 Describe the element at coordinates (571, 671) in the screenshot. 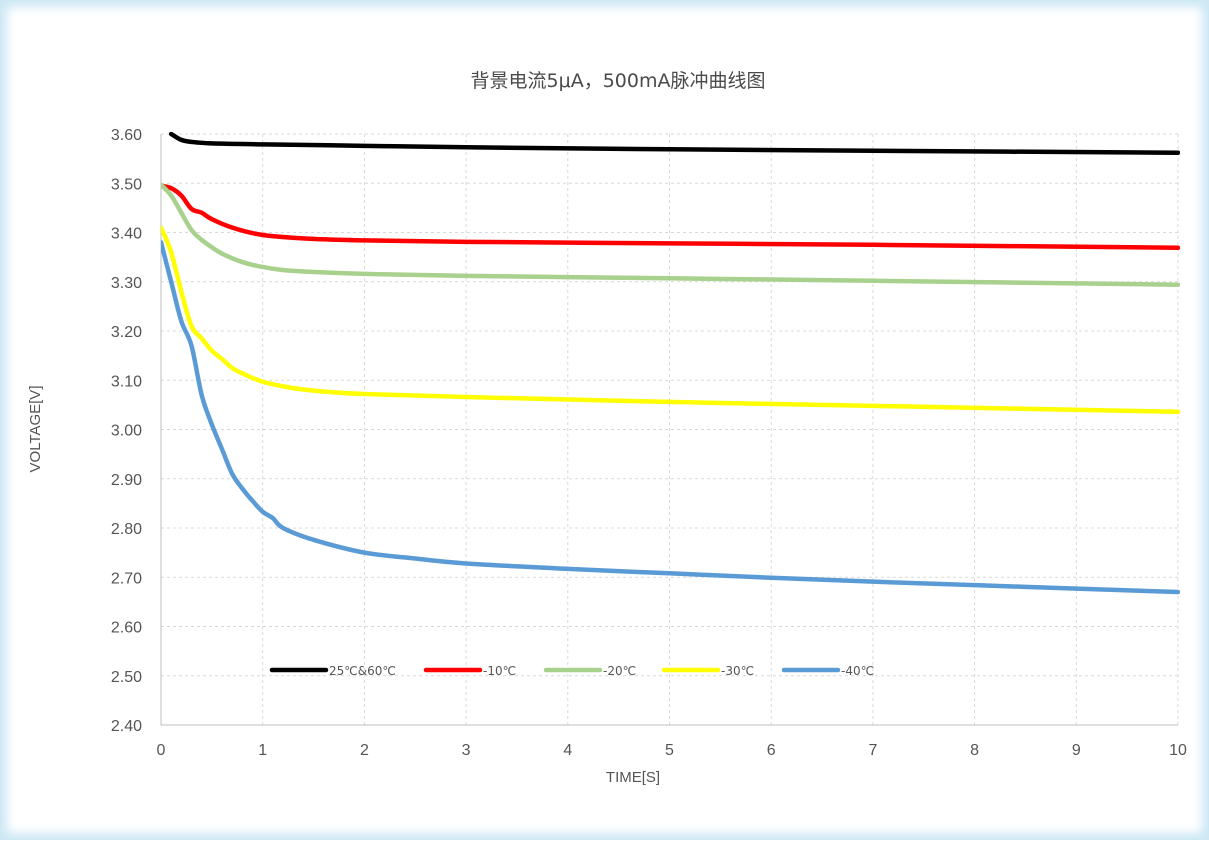

I see `legend: 25℃&60℃ -10℃ -20℃ -30℃ -40℃` at that location.